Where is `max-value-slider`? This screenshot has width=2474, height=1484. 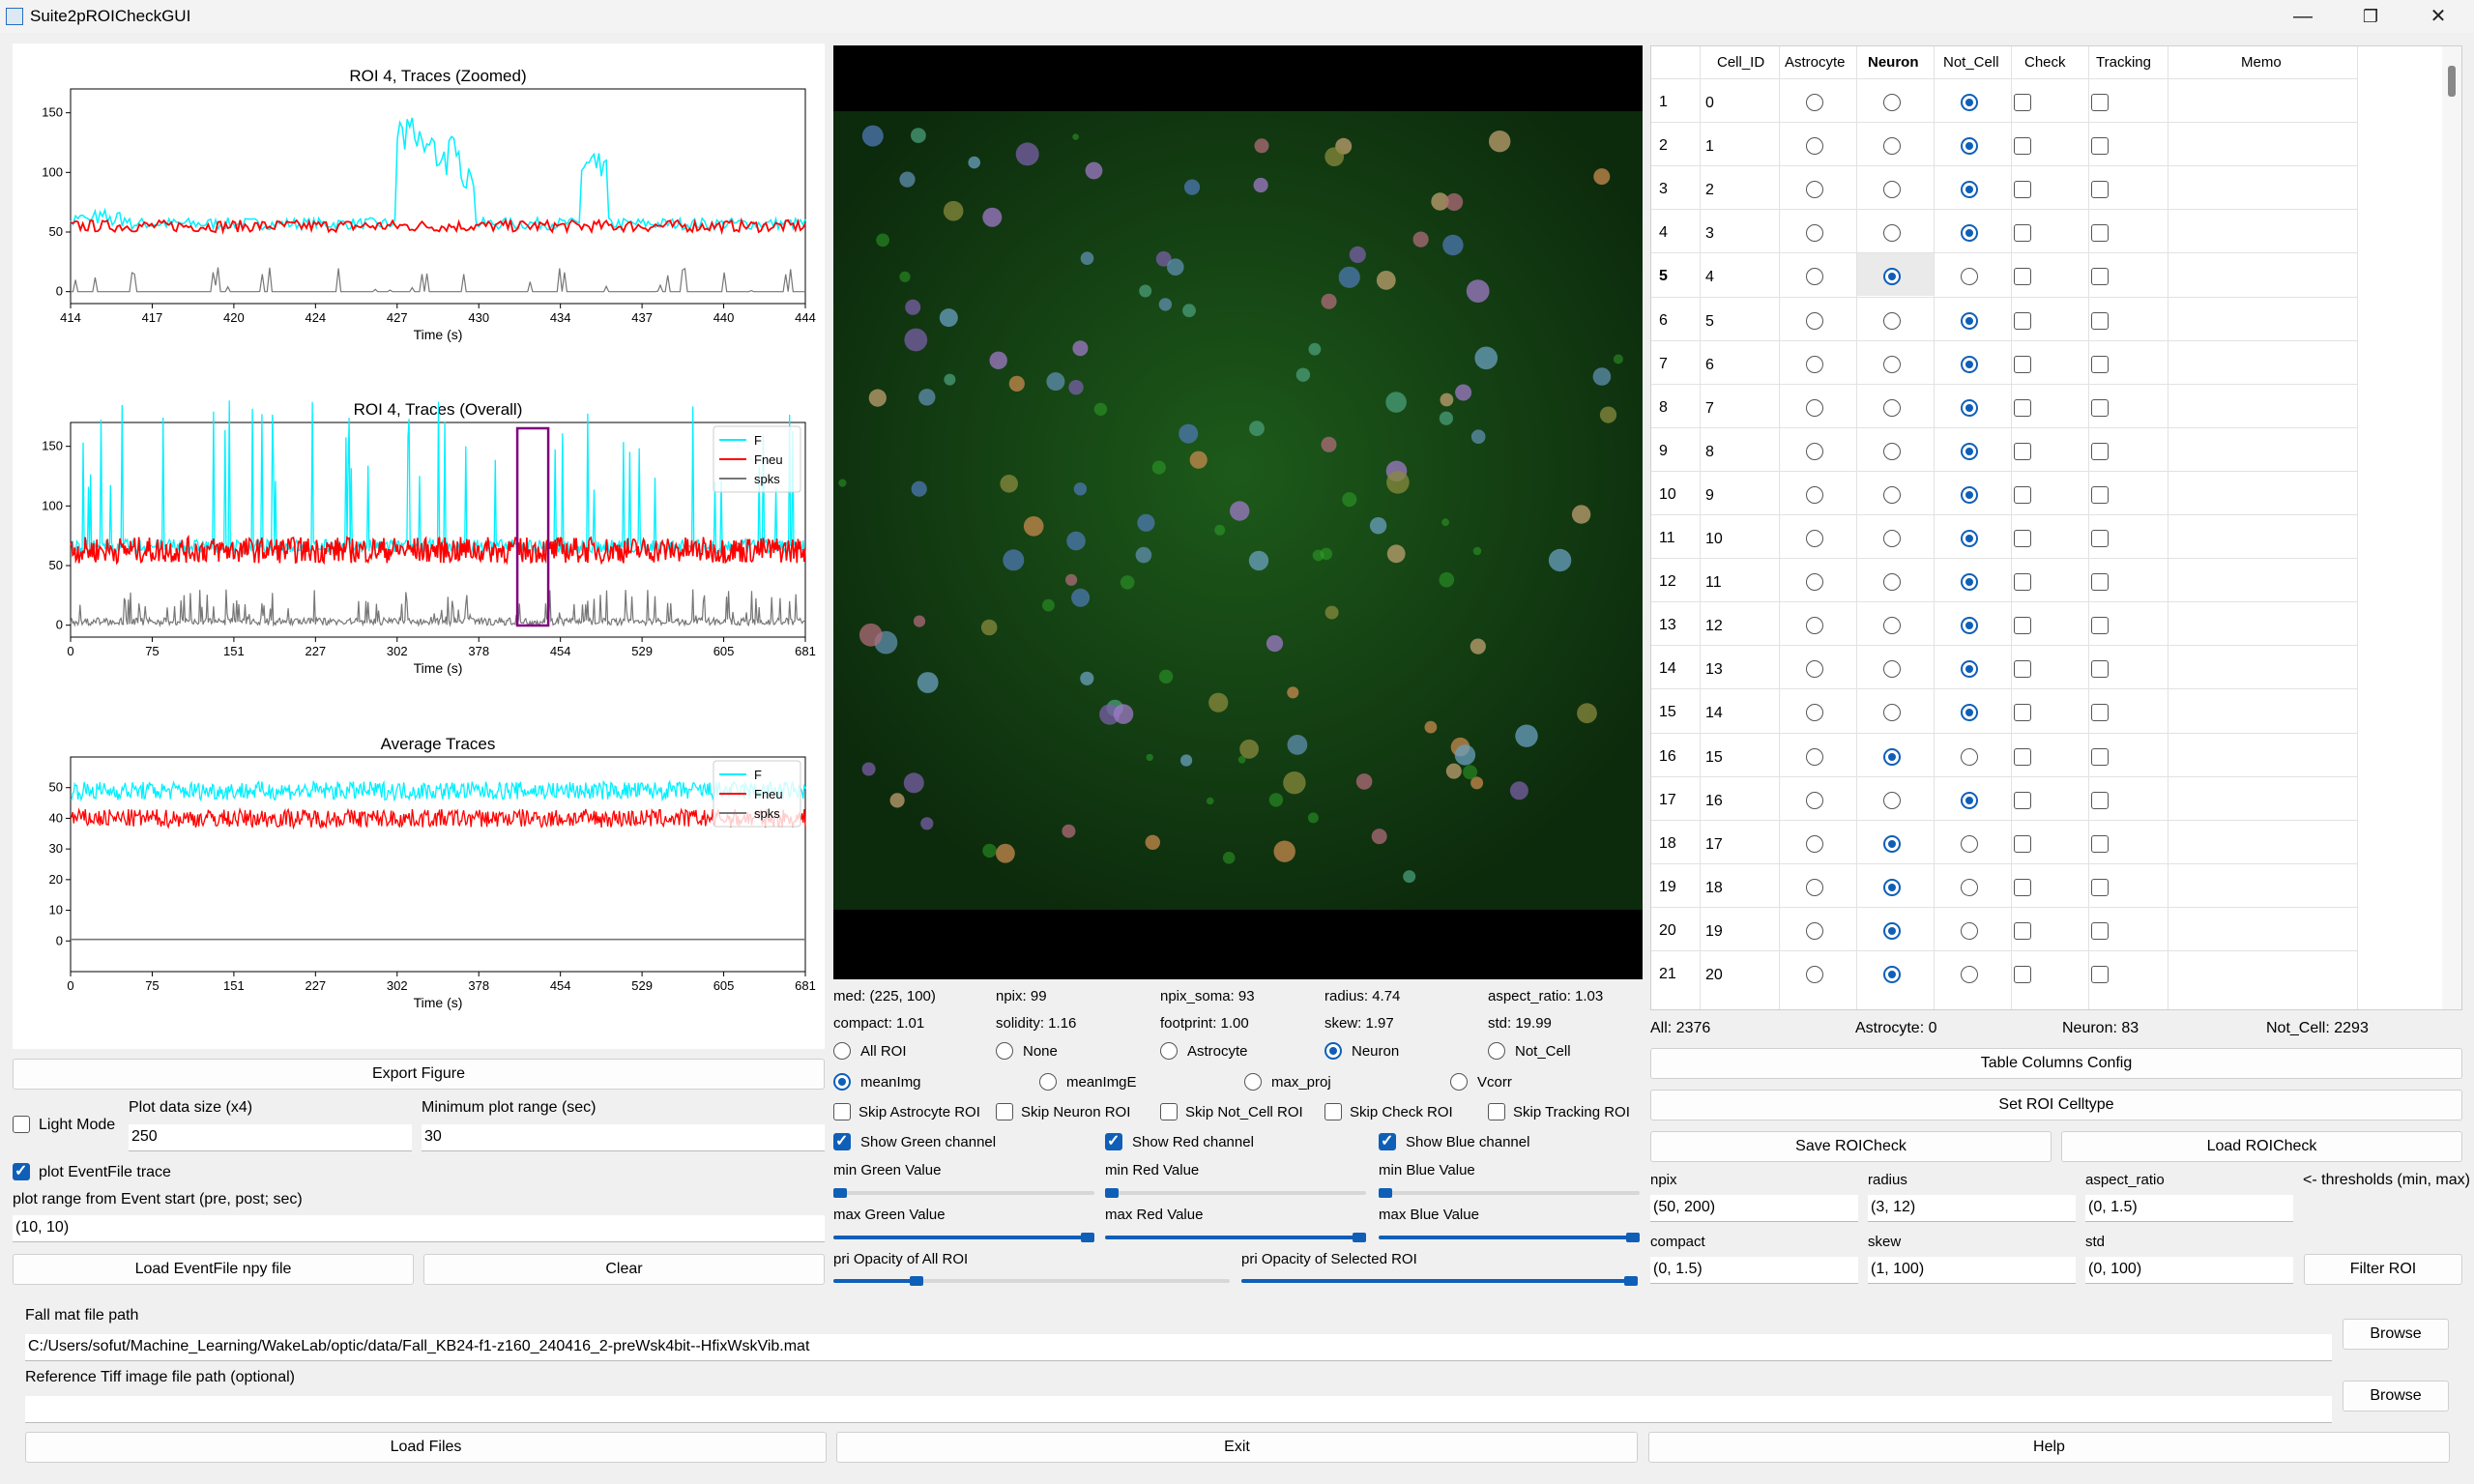
max-value-slider is located at coordinates (1235, 1237).